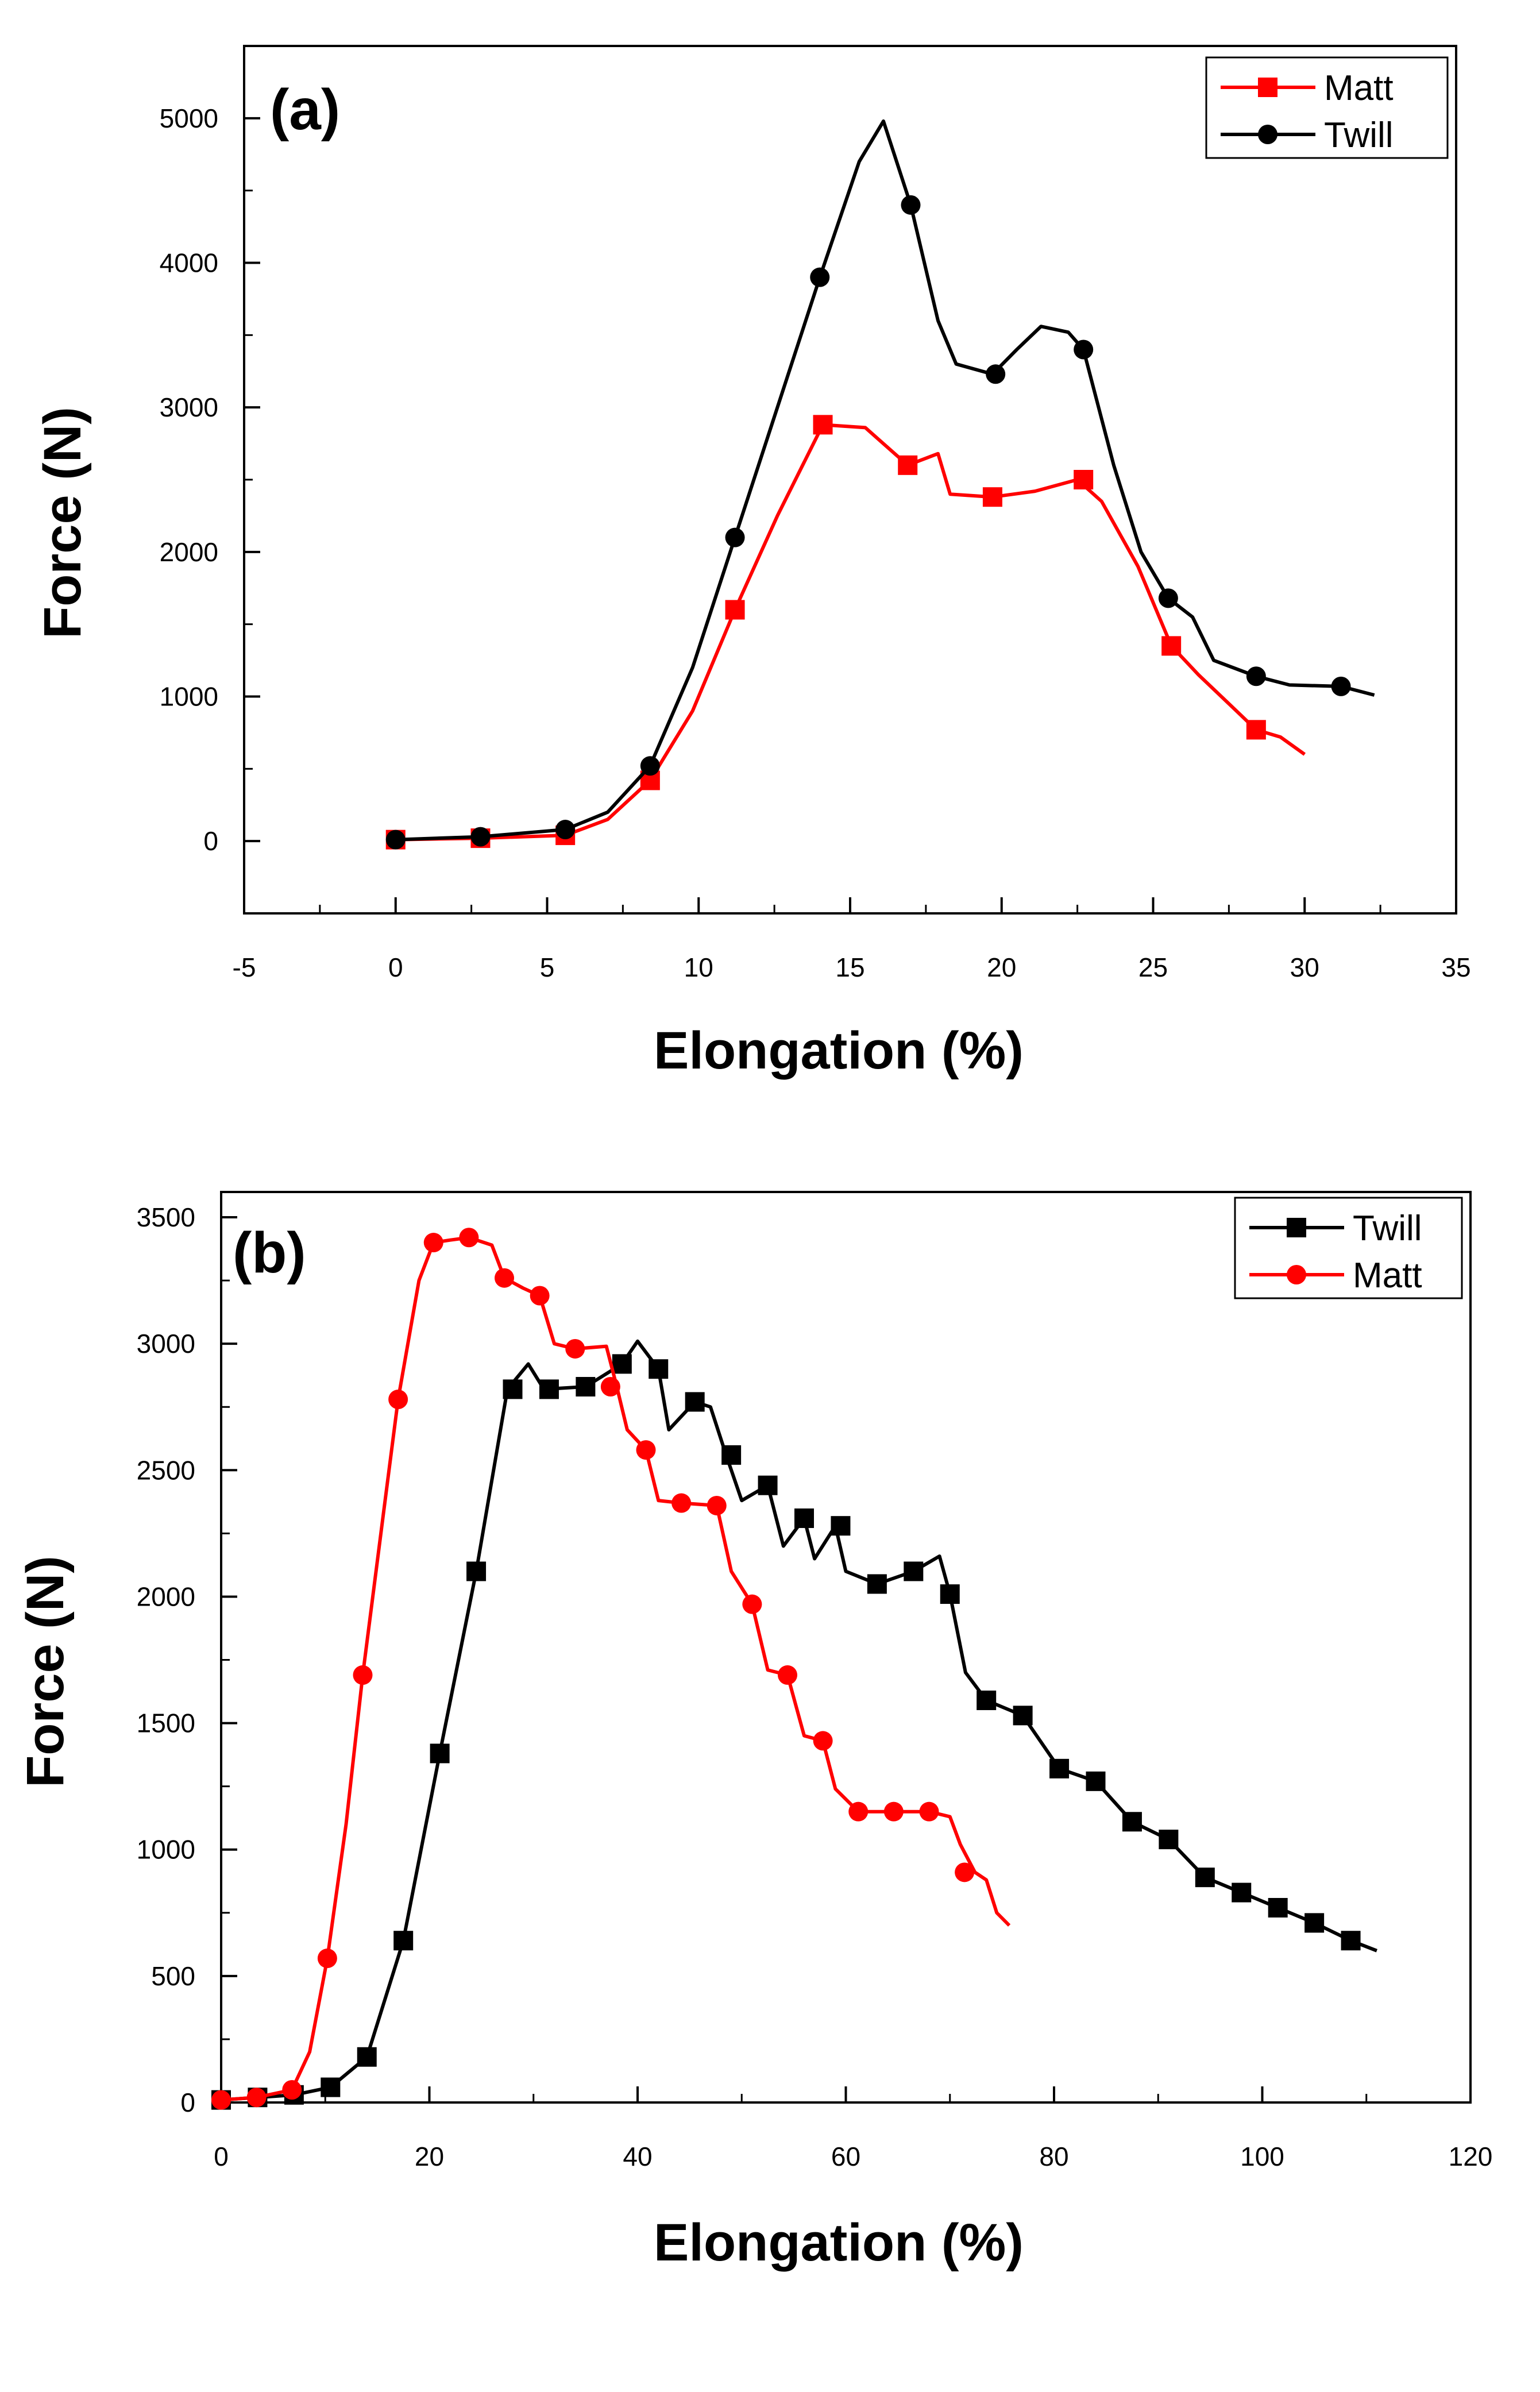  I want to click on y-tick-label: 5000, so click(189, 118).